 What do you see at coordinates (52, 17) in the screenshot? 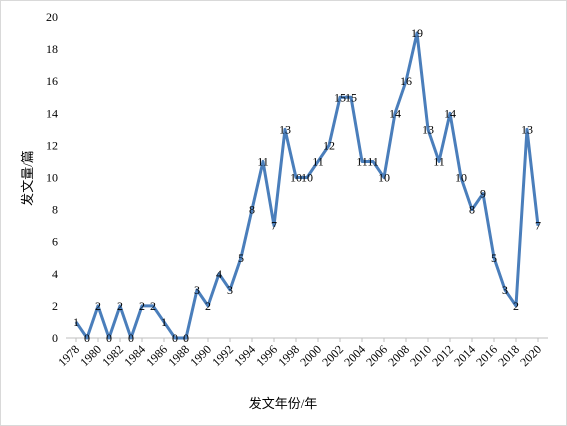
I see `y-tick-label: 20` at bounding box center [52, 17].